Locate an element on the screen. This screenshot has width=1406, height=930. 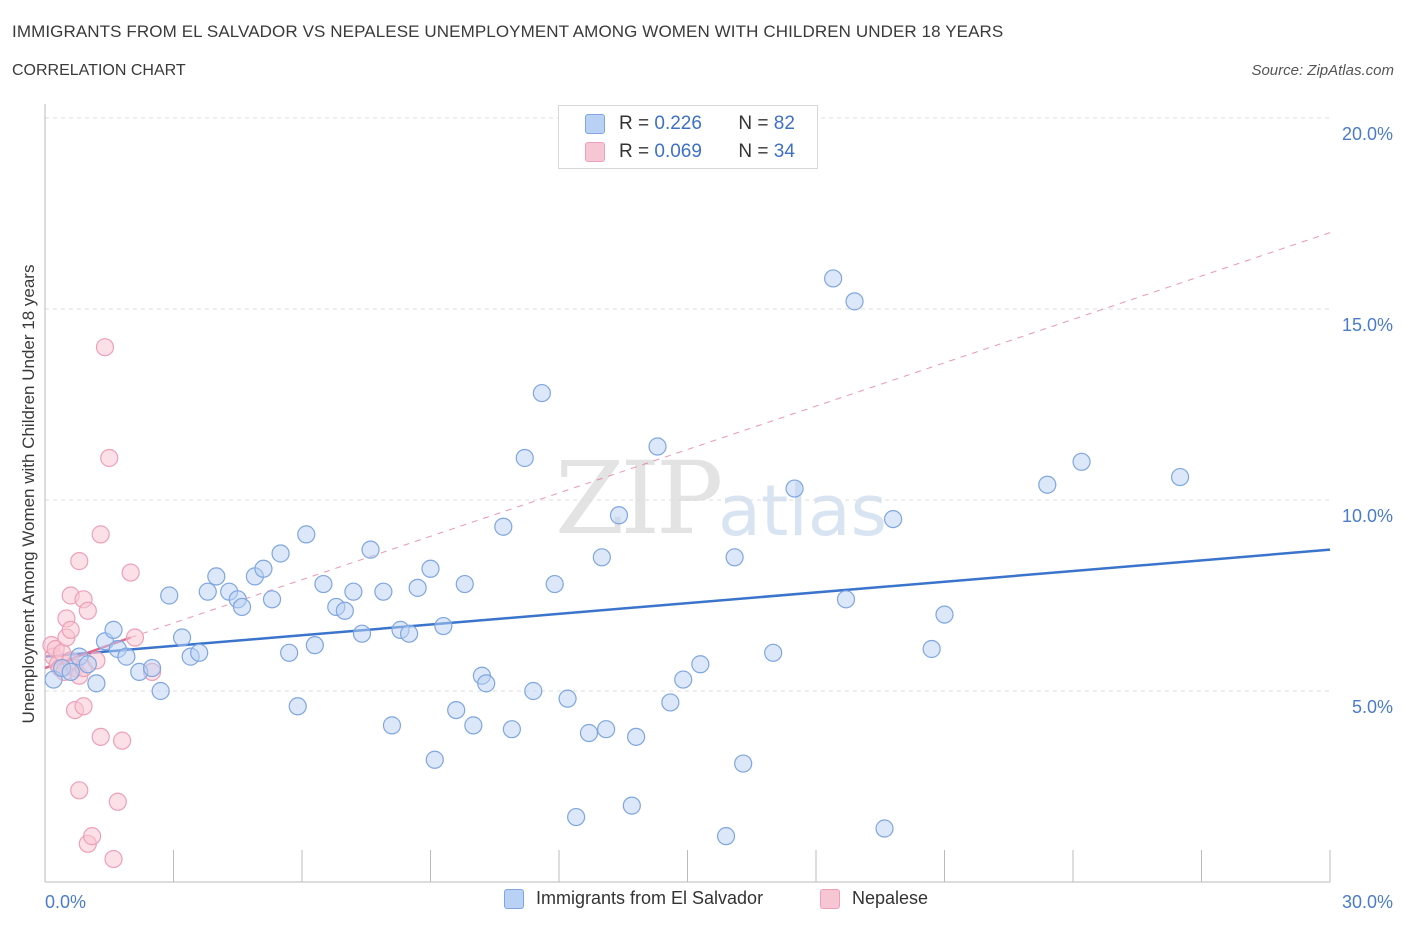
legend-r-value-pink: 0.069 is located at coordinates (678, 151).